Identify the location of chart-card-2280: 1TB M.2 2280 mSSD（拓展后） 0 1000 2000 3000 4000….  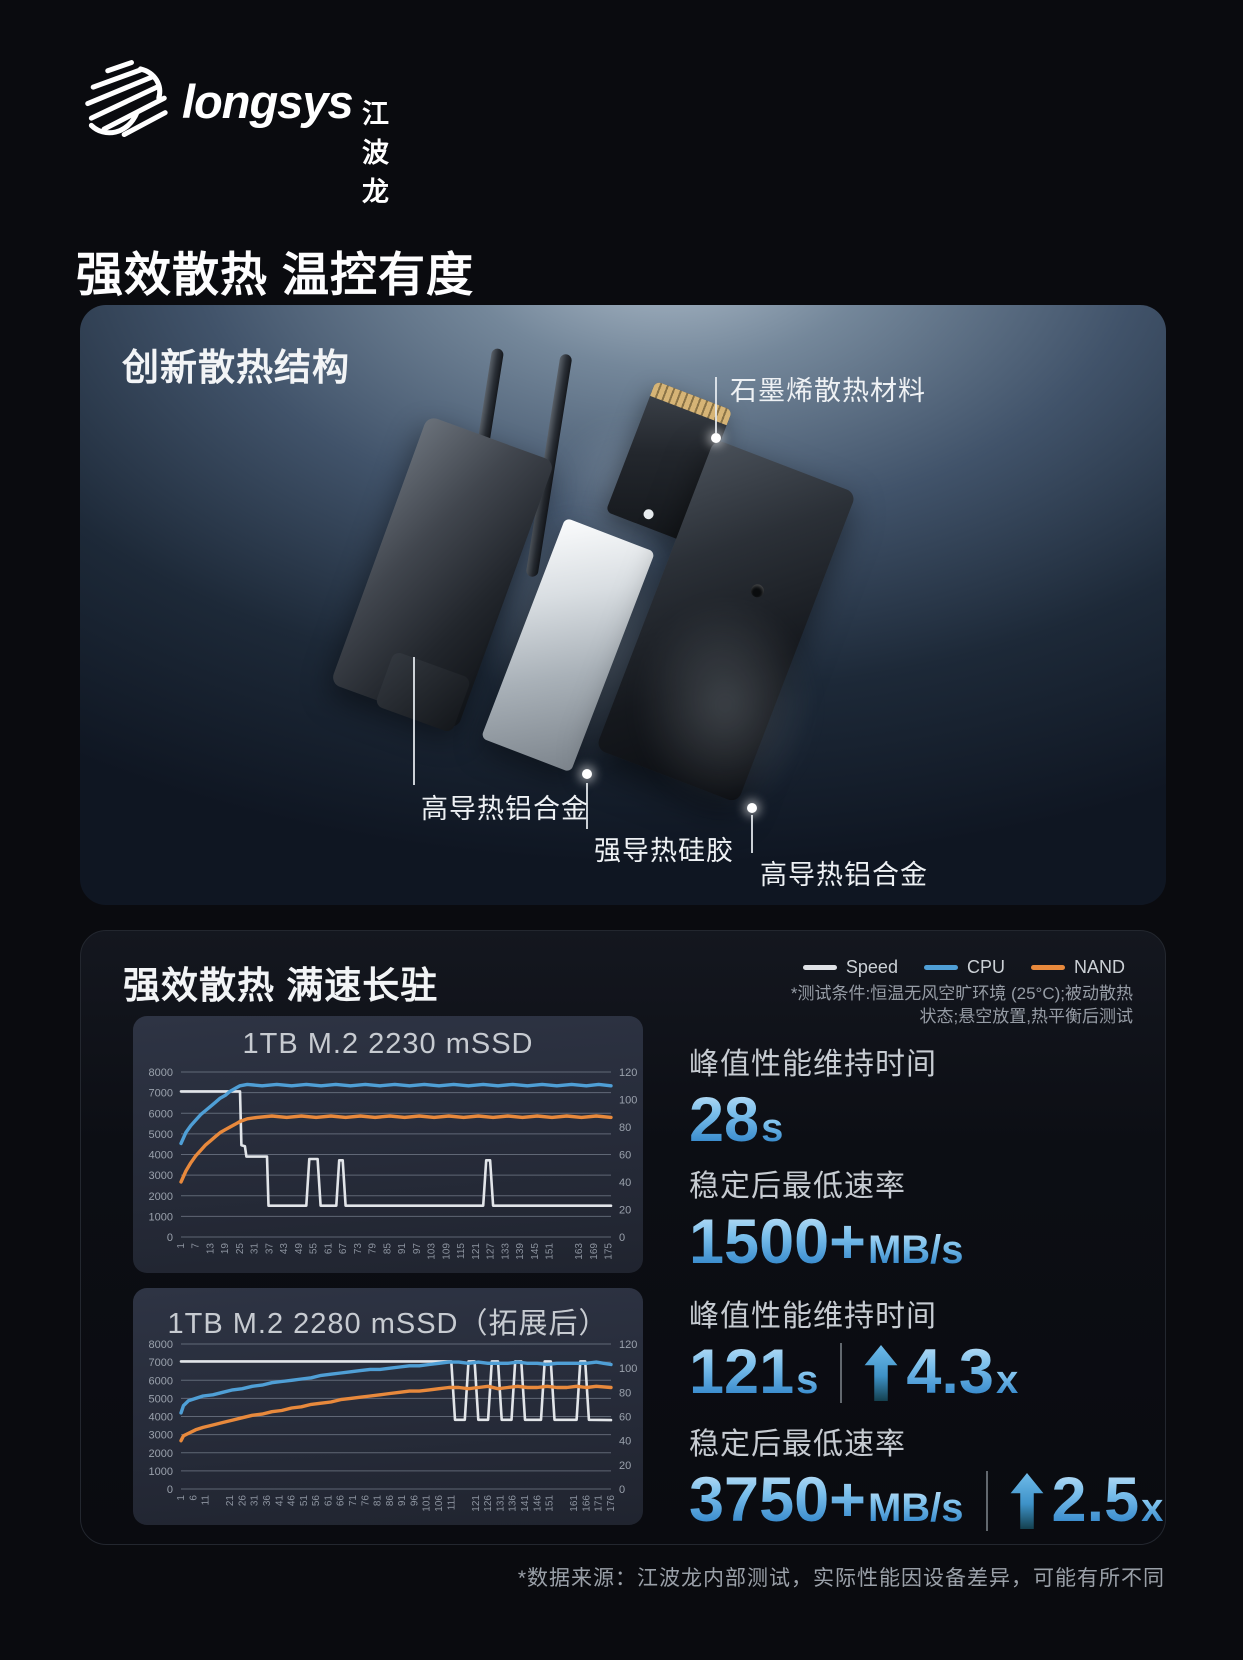
(388, 1406).